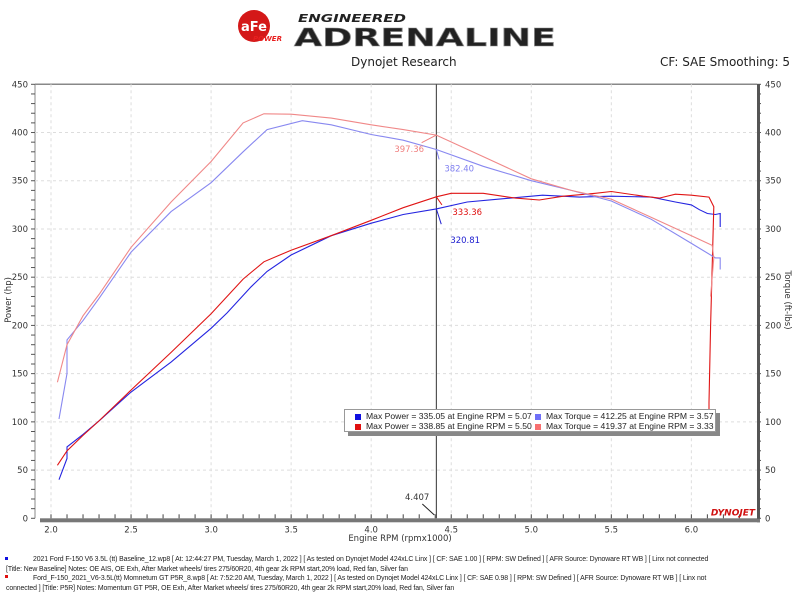  What do you see at coordinates (773, 375) in the screenshot?
I see `y-tick-label-right: 150` at bounding box center [773, 375].